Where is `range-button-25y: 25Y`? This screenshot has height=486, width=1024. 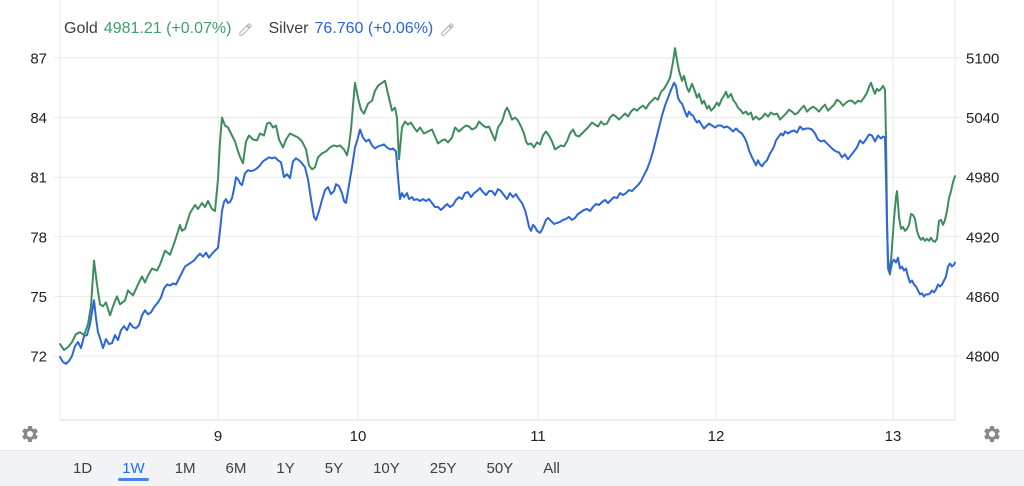
range-button-25y: 25Y is located at coordinates (443, 468).